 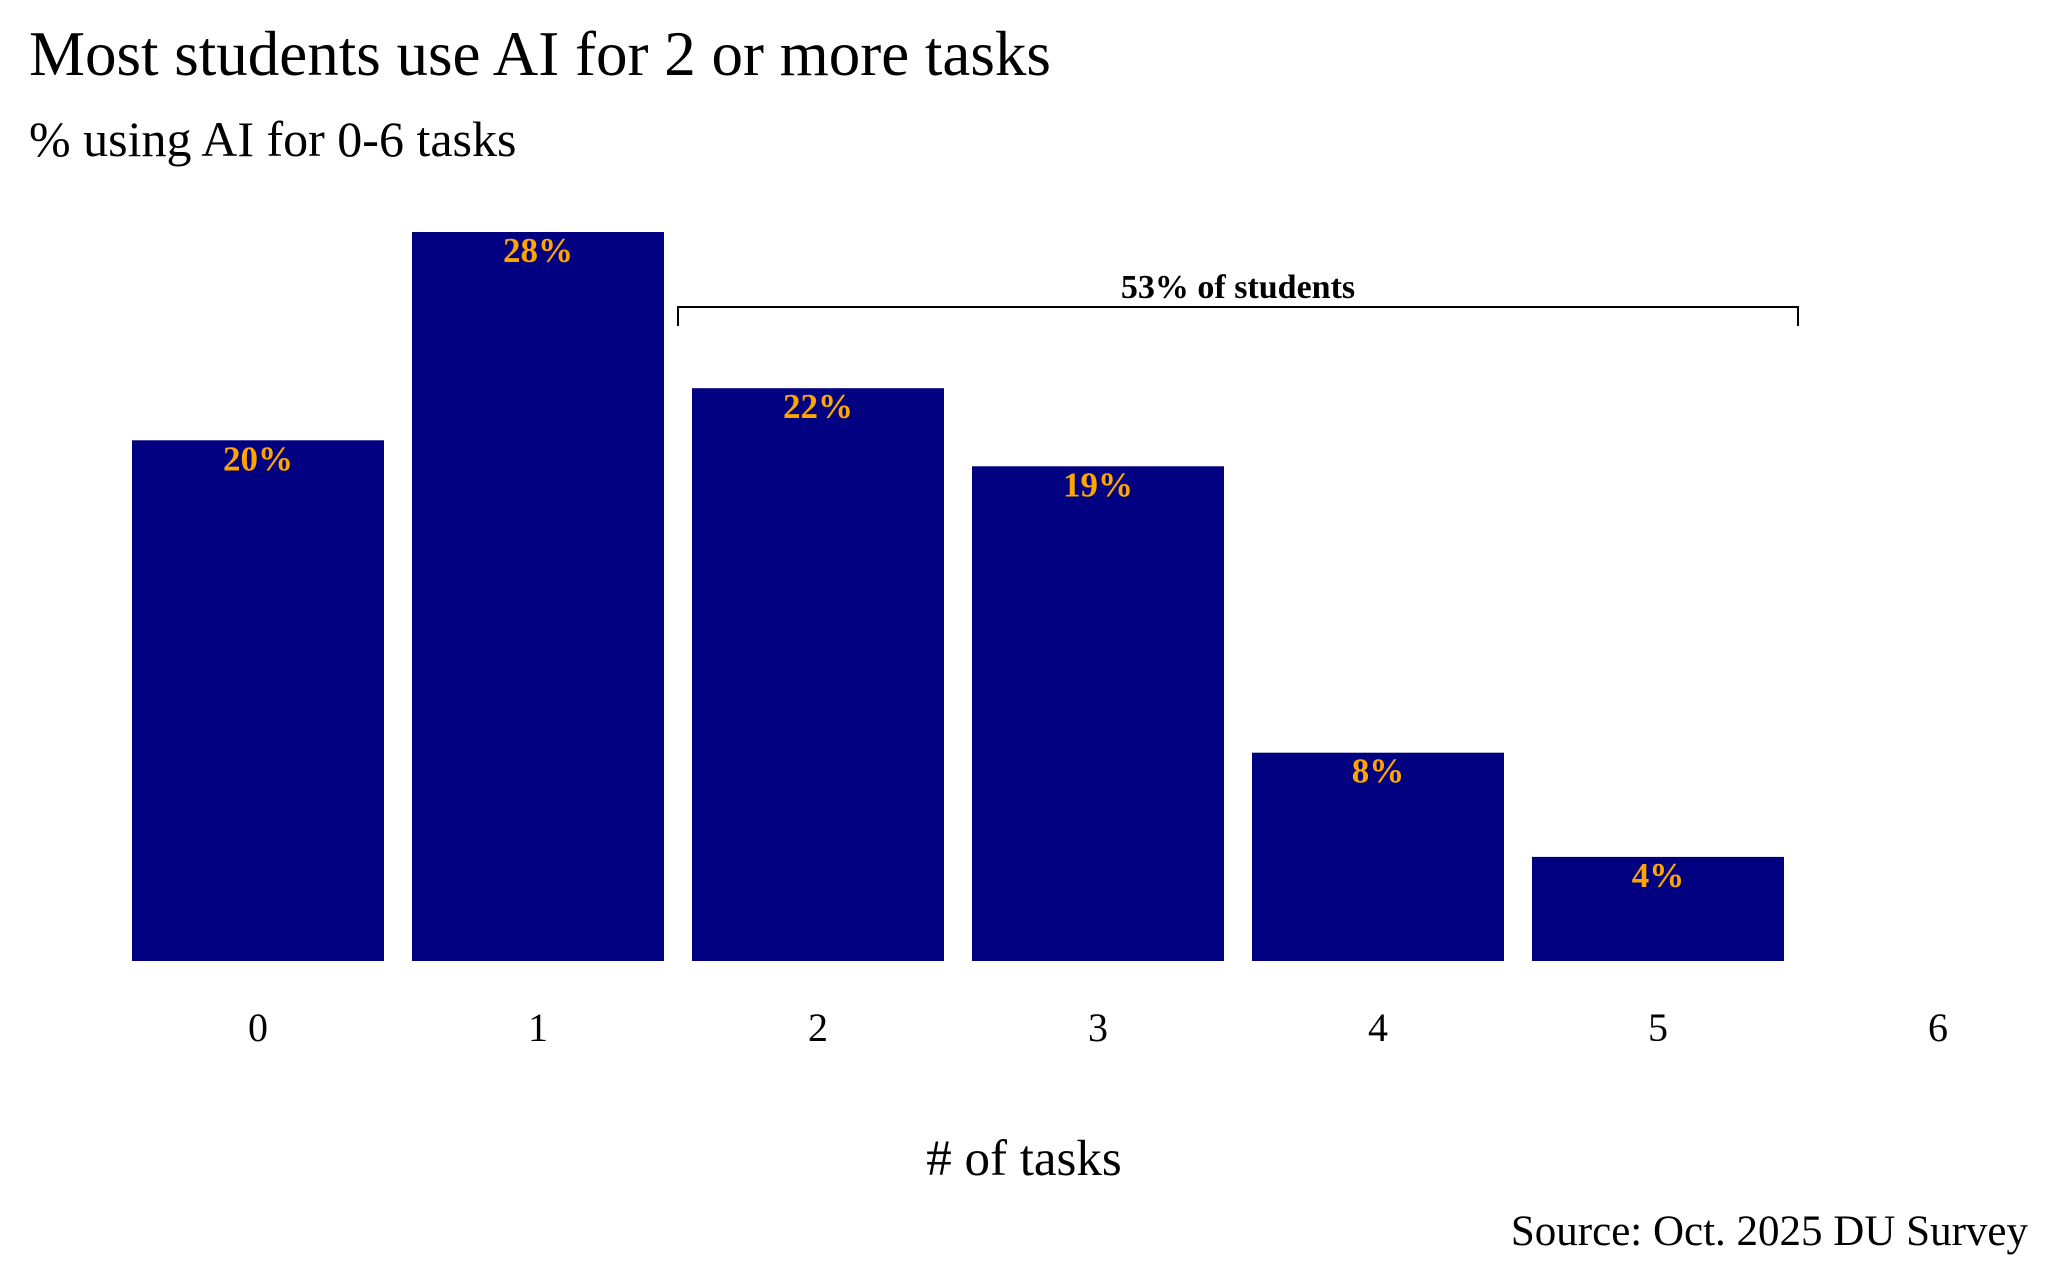 I want to click on bar-value-label-1: 28%, so click(x=538, y=250).